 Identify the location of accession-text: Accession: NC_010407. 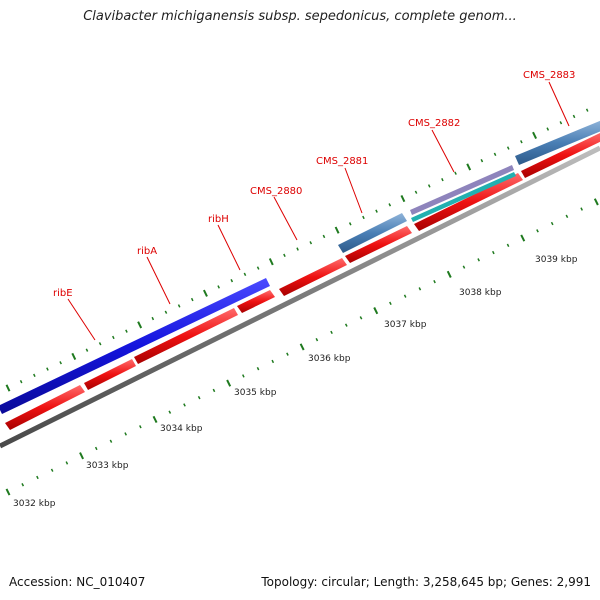
(77, 582).